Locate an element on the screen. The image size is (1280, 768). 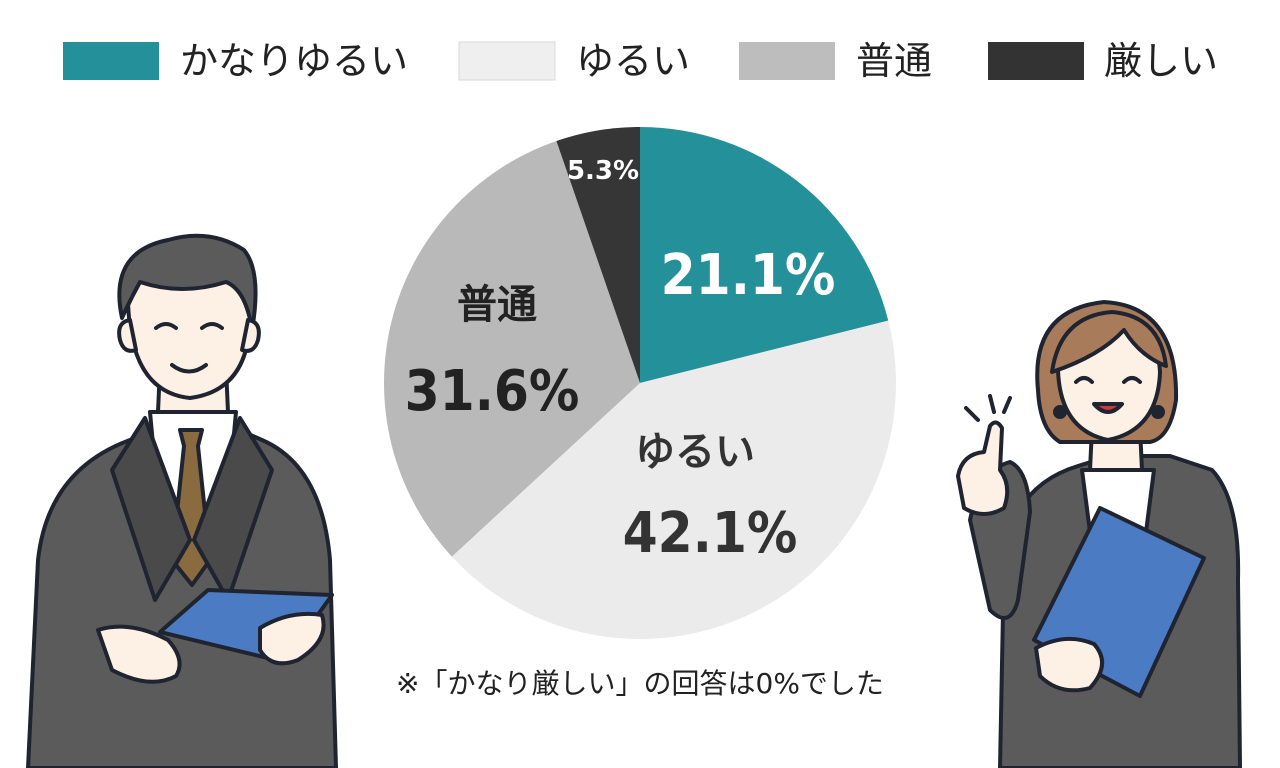
legend-label-3: 厳しい is located at coordinates (1161, 61).